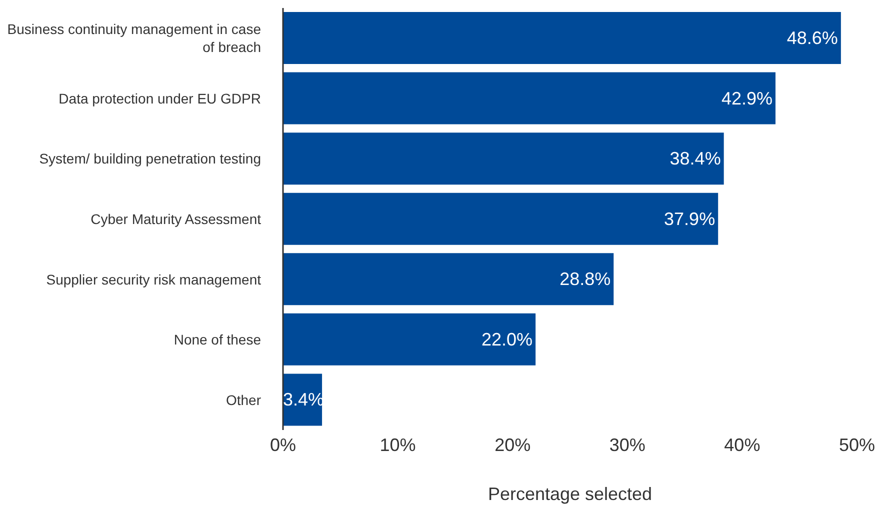 Image resolution: width=879 pixels, height=508 pixels. I want to click on x-tick-label: 10%, so click(398, 444).